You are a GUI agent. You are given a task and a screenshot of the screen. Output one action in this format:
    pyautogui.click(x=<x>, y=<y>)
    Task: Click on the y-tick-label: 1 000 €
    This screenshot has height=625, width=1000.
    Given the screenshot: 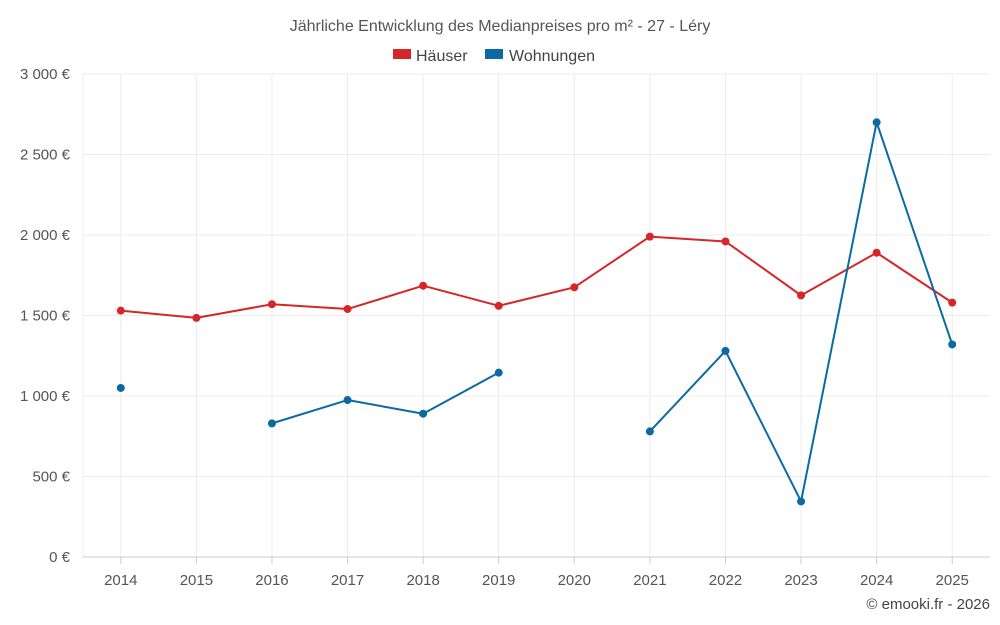 What is the action you would take?
    pyautogui.click(x=45, y=396)
    